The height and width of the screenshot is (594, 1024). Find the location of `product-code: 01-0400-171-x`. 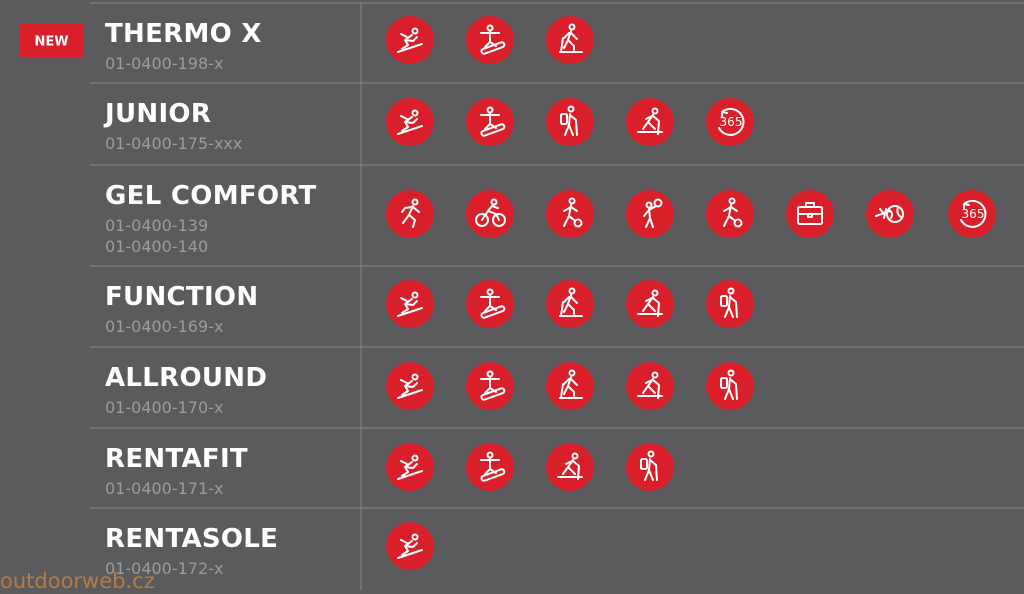

product-code: 01-0400-171-x is located at coordinates (164, 488).